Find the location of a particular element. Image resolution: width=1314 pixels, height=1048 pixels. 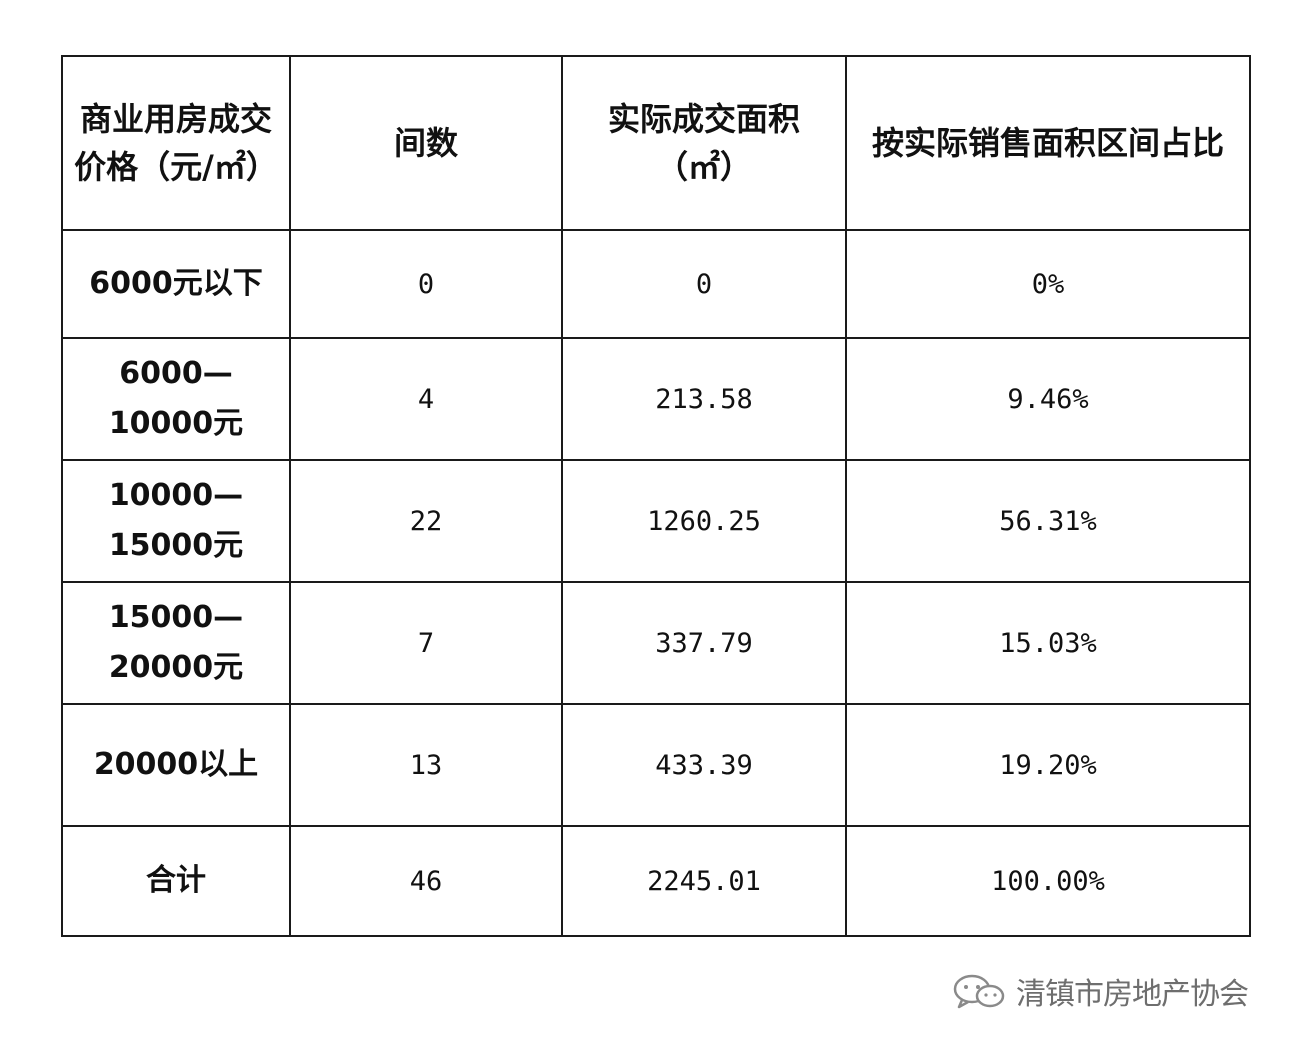

cell-share: 100.00% is located at coordinates (1048, 881).